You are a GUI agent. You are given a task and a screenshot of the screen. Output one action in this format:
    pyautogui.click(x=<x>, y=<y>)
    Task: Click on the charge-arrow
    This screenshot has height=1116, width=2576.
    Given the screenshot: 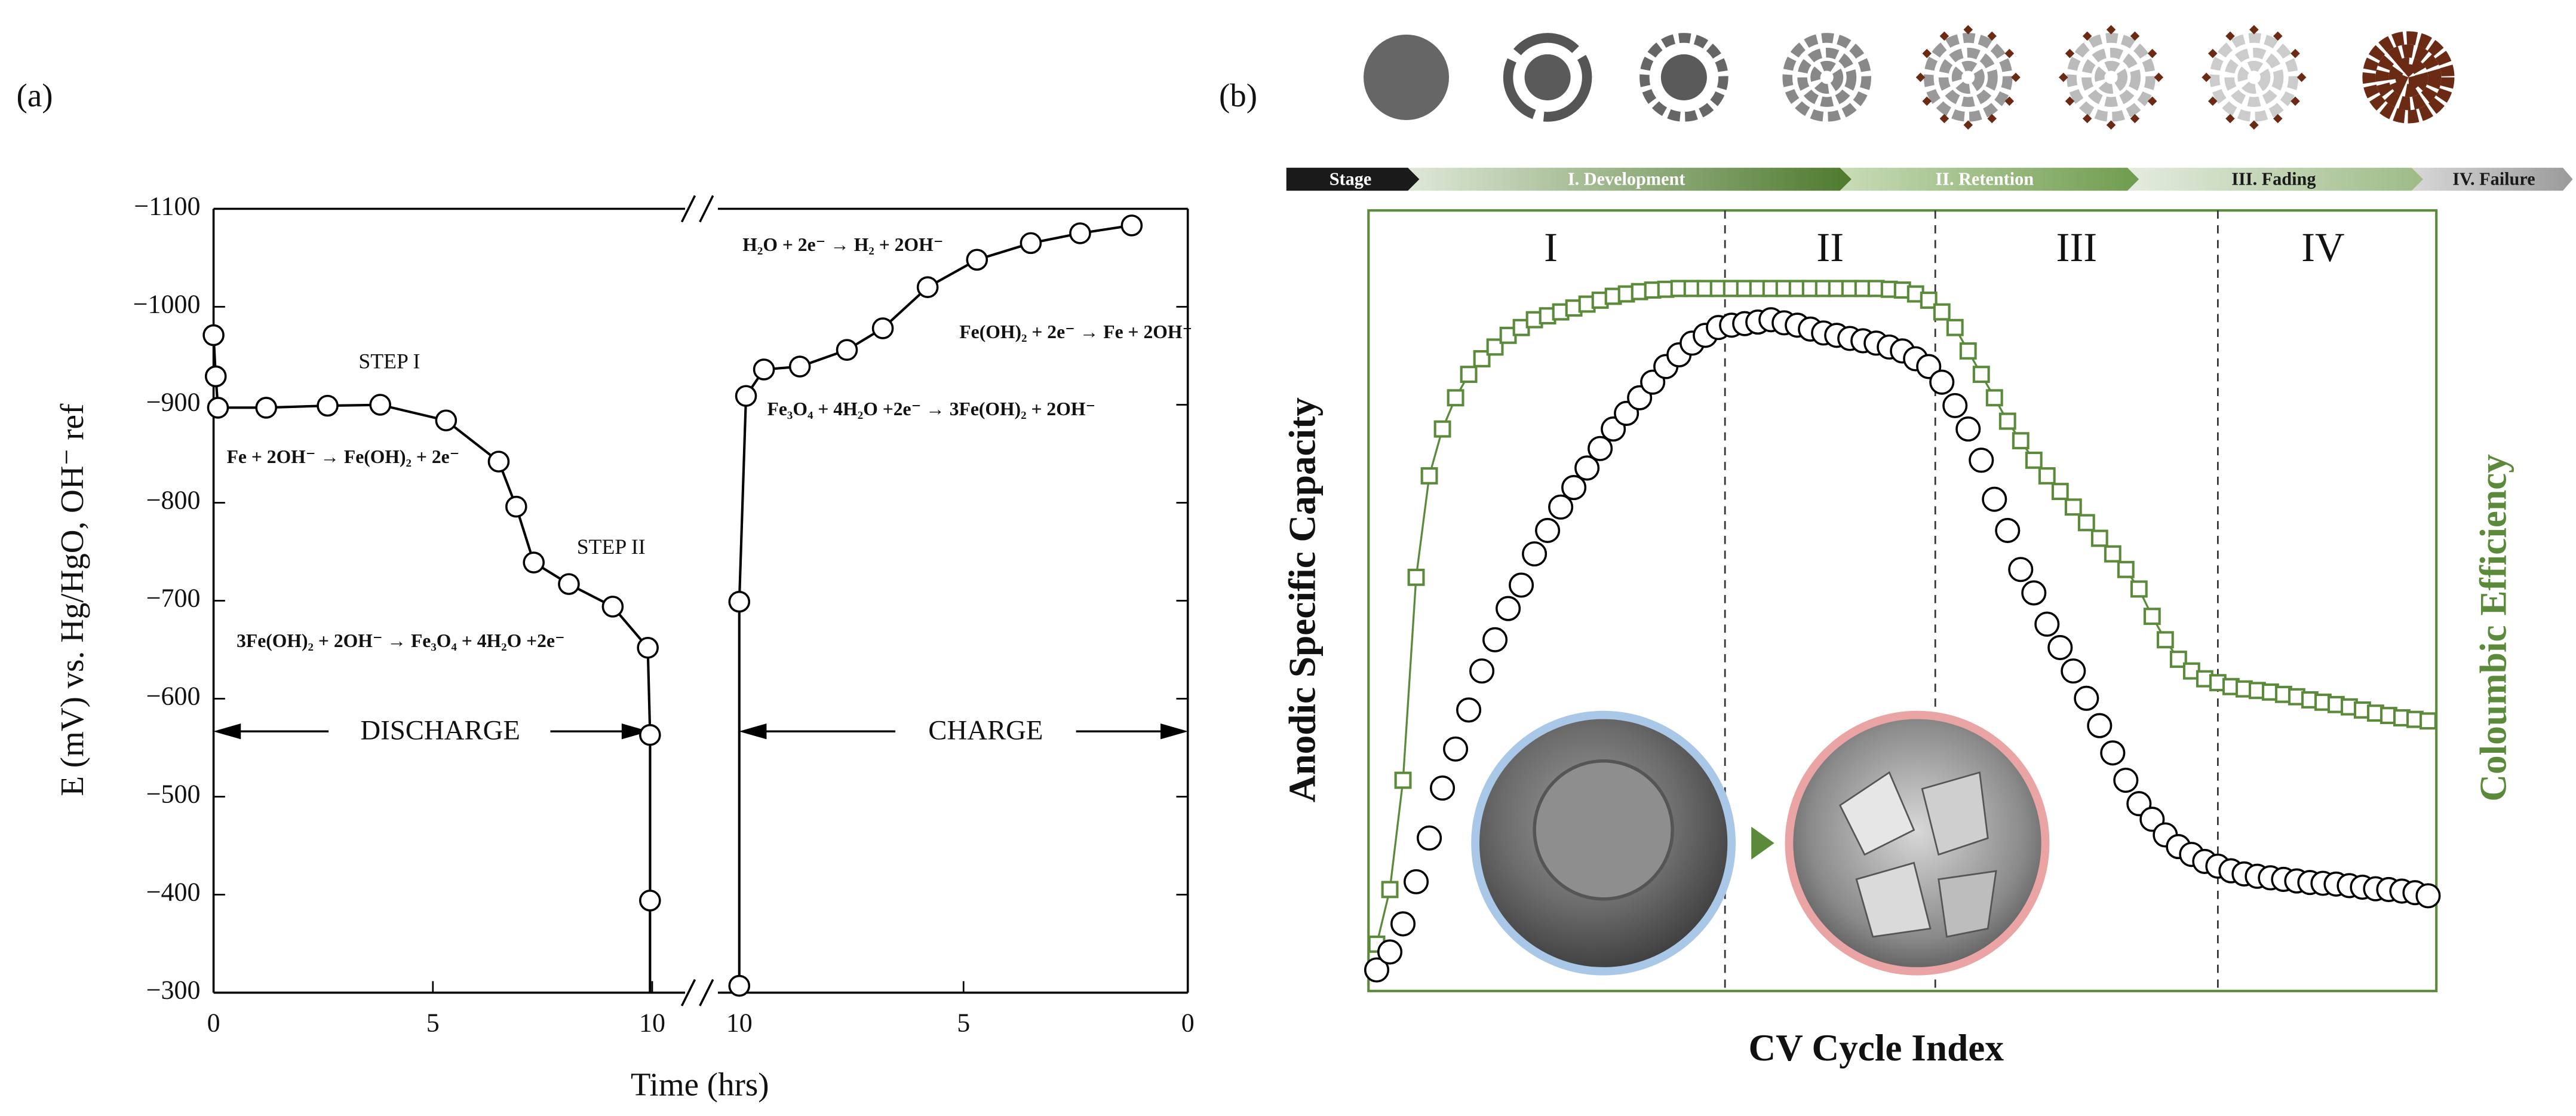 What is the action you would take?
    pyautogui.click(x=964, y=731)
    